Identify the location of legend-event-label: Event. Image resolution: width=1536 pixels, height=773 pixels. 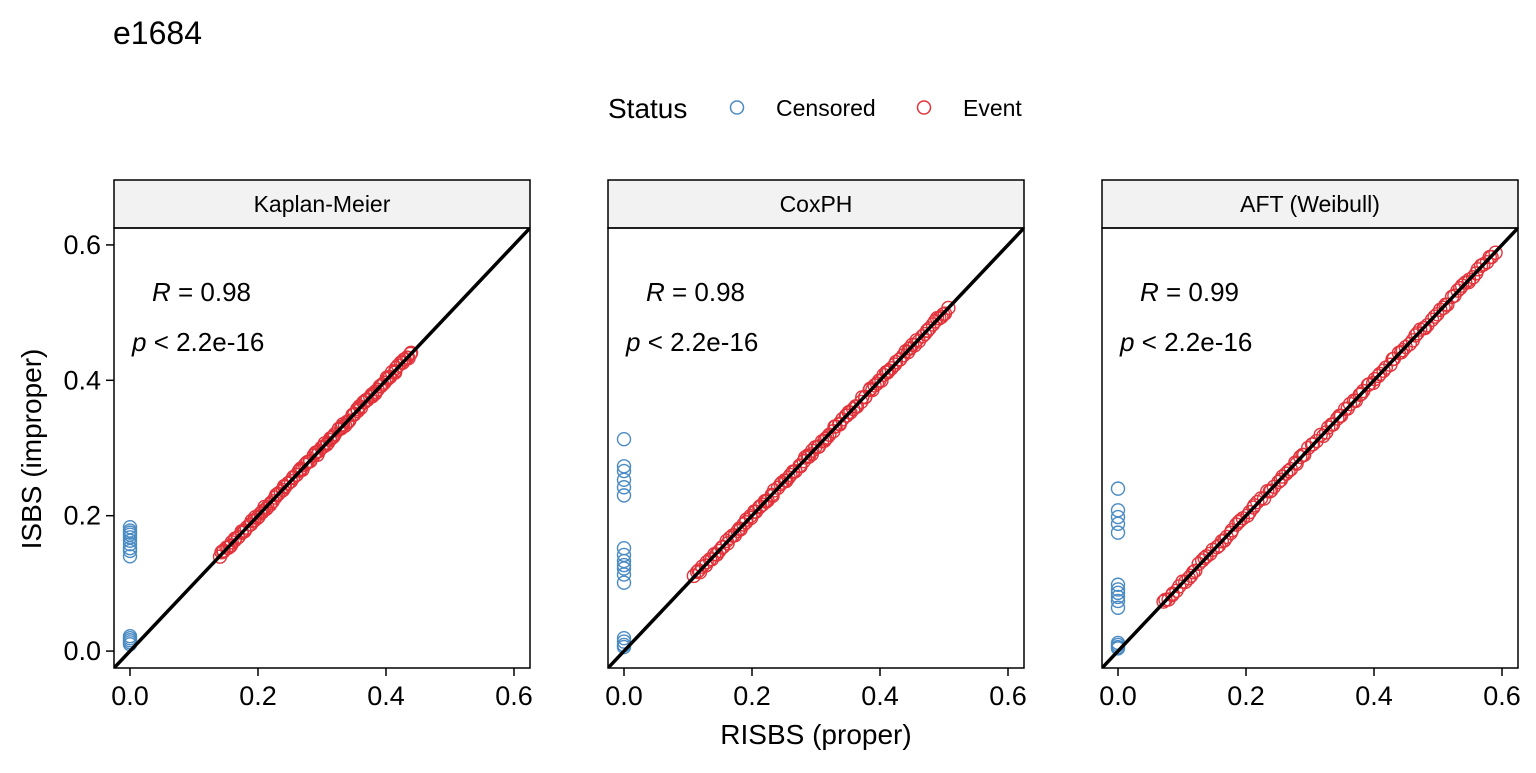
(992, 108).